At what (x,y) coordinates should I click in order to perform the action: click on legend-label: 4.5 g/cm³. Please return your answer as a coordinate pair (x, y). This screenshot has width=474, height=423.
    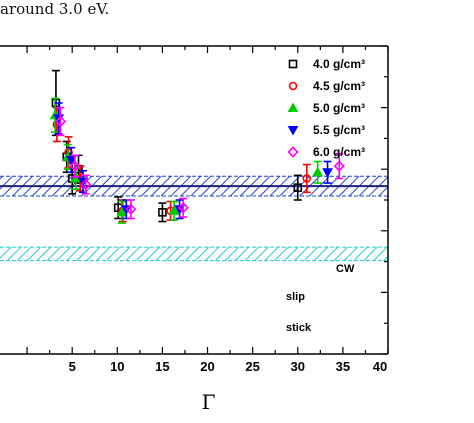
    Looking at the image, I should click on (339, 86).